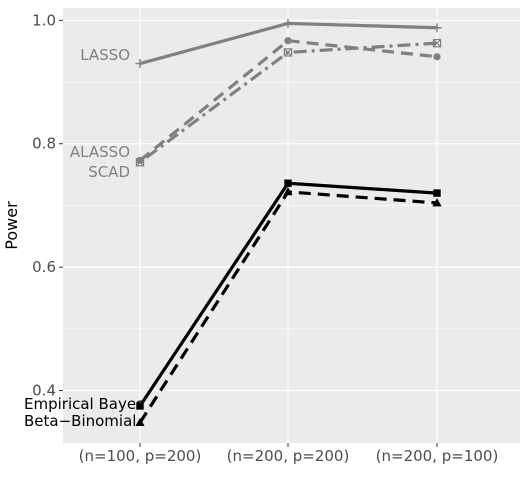  I want to click on y-tick-label: 0.6, so click(44, 267).